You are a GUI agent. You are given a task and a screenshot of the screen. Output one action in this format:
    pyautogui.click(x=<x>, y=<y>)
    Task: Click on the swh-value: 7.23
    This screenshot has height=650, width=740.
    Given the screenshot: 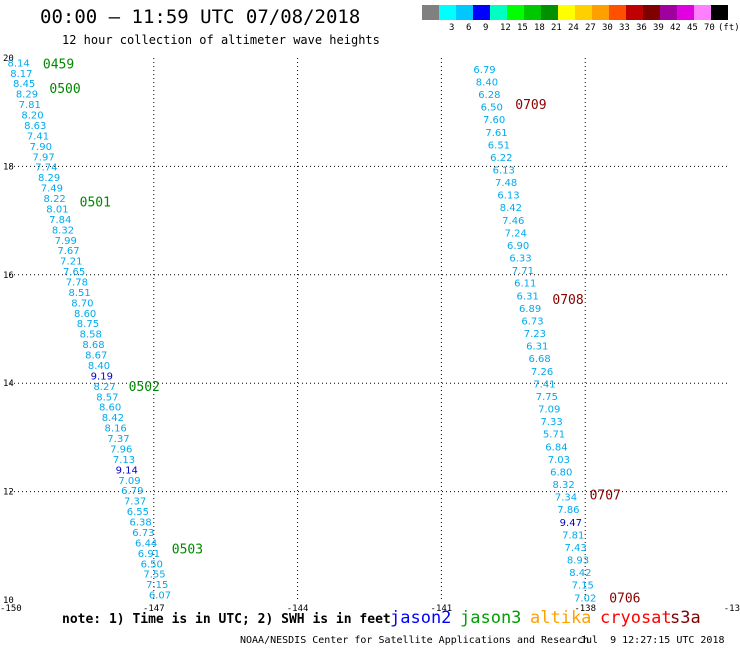 What is the action you would take?
    pyautogui.click(x=535, y=334)
    